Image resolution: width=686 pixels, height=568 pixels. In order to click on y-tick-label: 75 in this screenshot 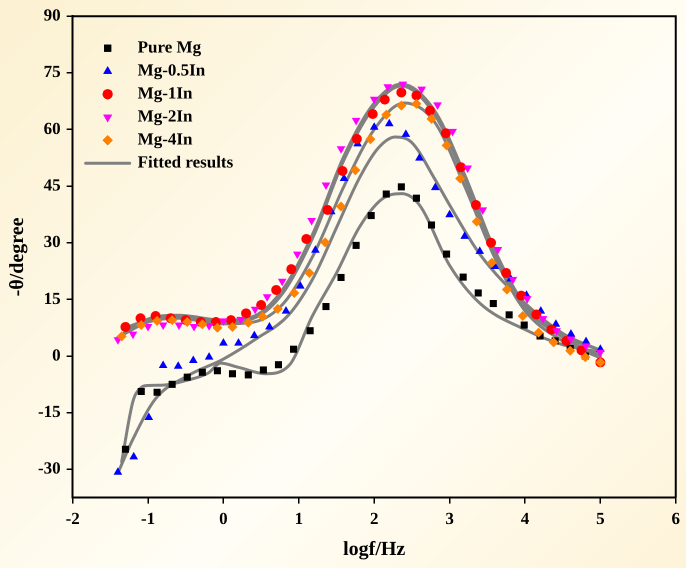, I will do `click(52, 72)`.